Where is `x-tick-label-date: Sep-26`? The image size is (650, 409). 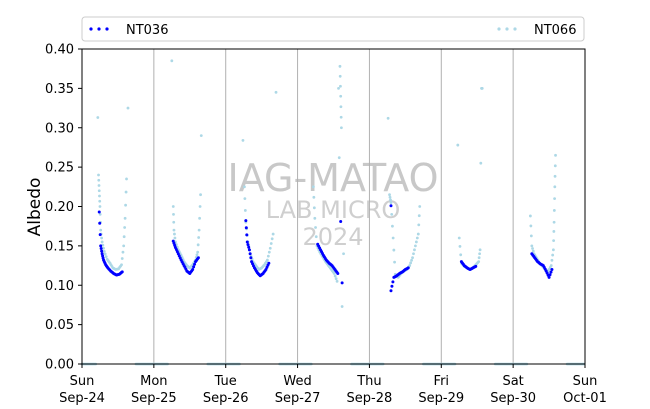 x-tick-label-date: Sep-26 is located at coordinates (226, 398).